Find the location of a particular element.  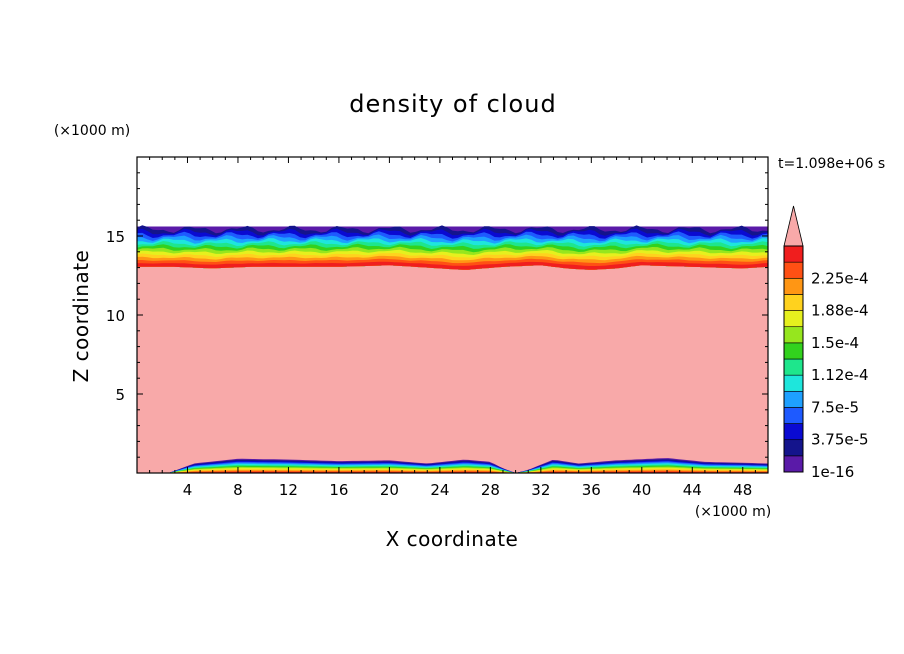

x-tick-label-32: 32 is located at coordinates (540, 490).